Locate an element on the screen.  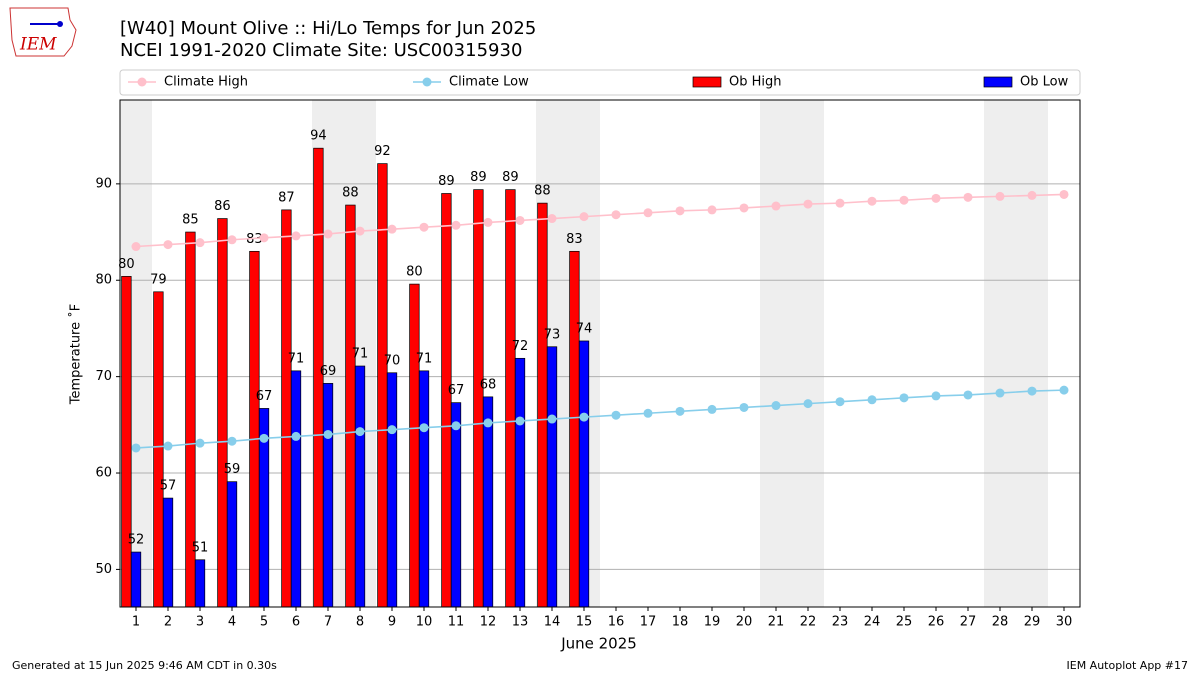
x-tick-label: 16 is located at coordinates (616, 622).